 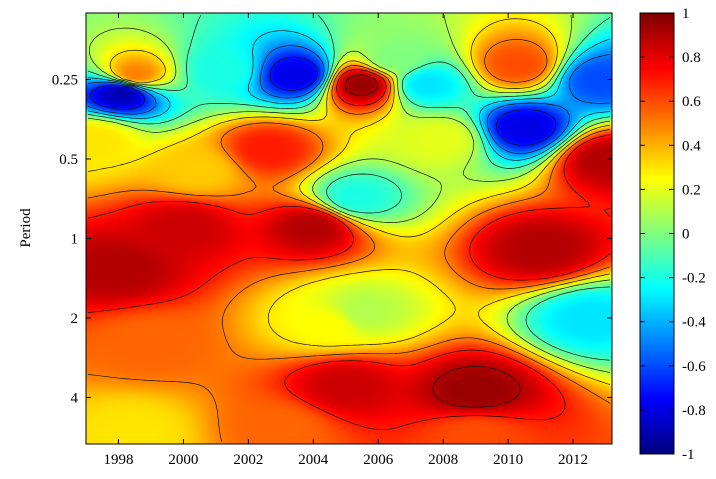 What do you see at coordinates (694, 367) in the screenshot?
I see `colorbar-tick-label: -0.6` at bounding box center [694, 367].